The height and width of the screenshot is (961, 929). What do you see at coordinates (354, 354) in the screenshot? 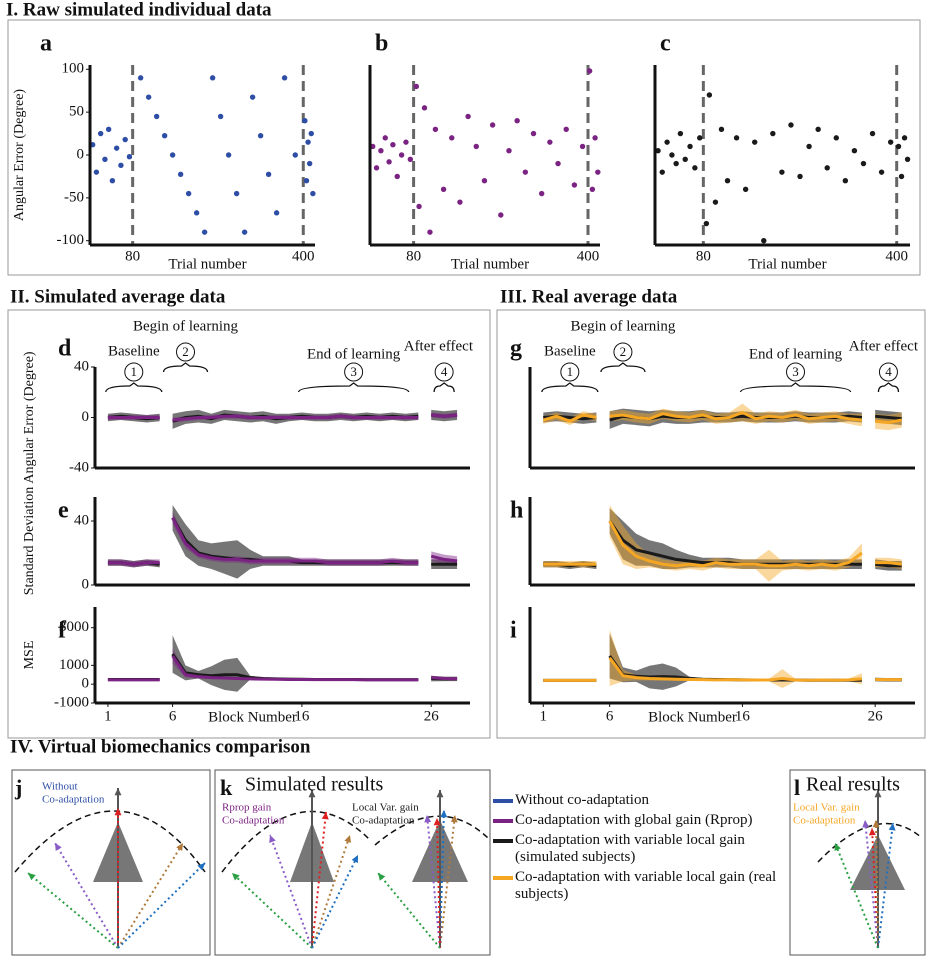
I see `phase-label: End of learning` at bounding box center [354, 354].